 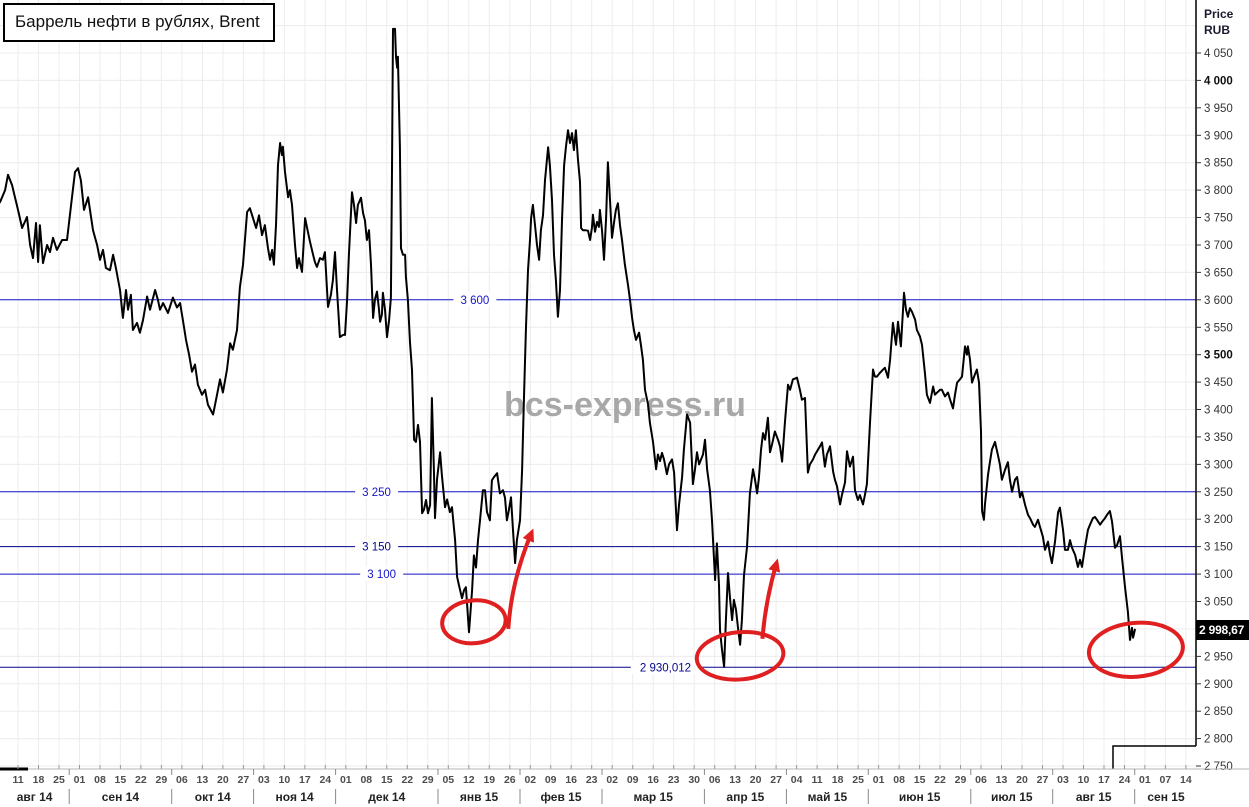 What do you see at coordinates (1218, 356) in the screenshot?
I see `price-tick-label: 3 500` at bounding box center [1218, 356].